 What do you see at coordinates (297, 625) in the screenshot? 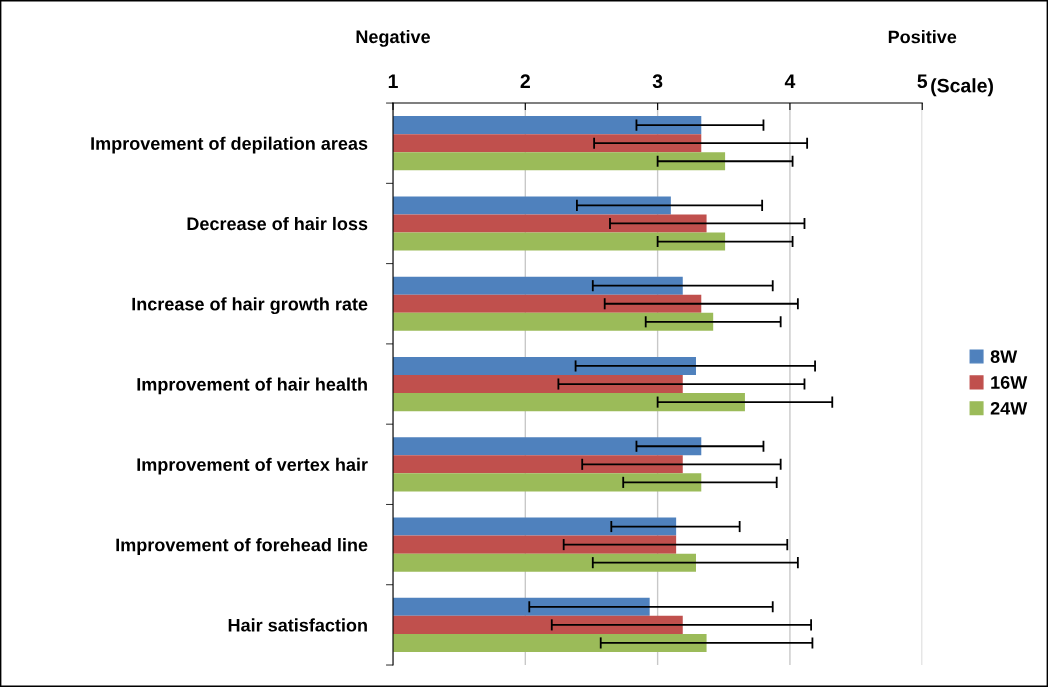
I see `y-tick-label: Hair satisfaction` at bounding box center [297, 625].